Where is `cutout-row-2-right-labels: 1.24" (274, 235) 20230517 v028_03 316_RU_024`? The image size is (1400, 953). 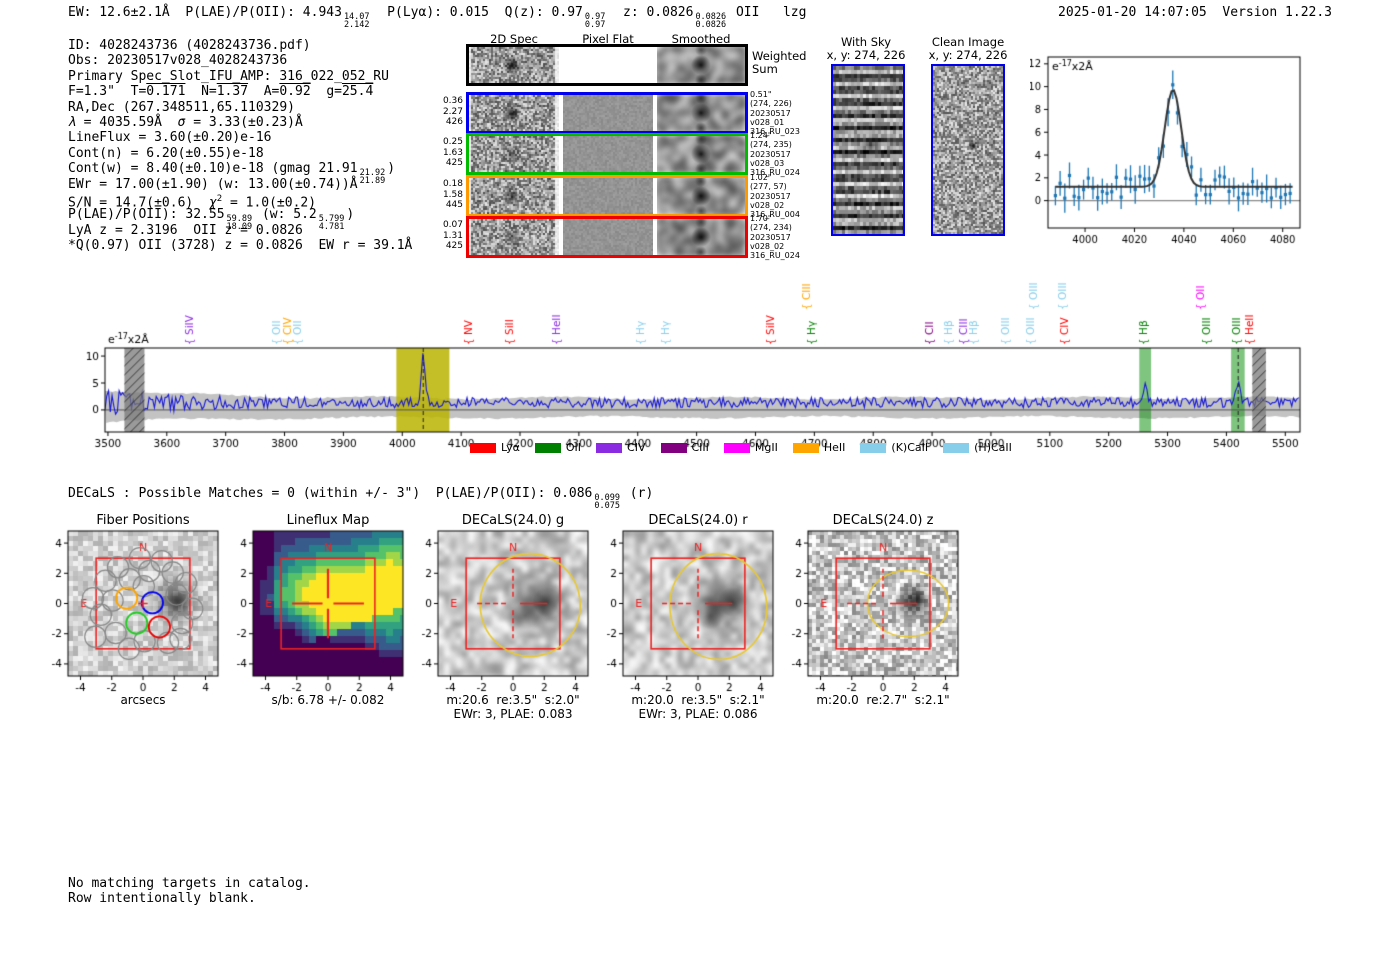
cutout-row-2-right-labels: 1.24" (274, 235) 20230517 v028_03 316_RU_024 is located at coordinates (775, 154).